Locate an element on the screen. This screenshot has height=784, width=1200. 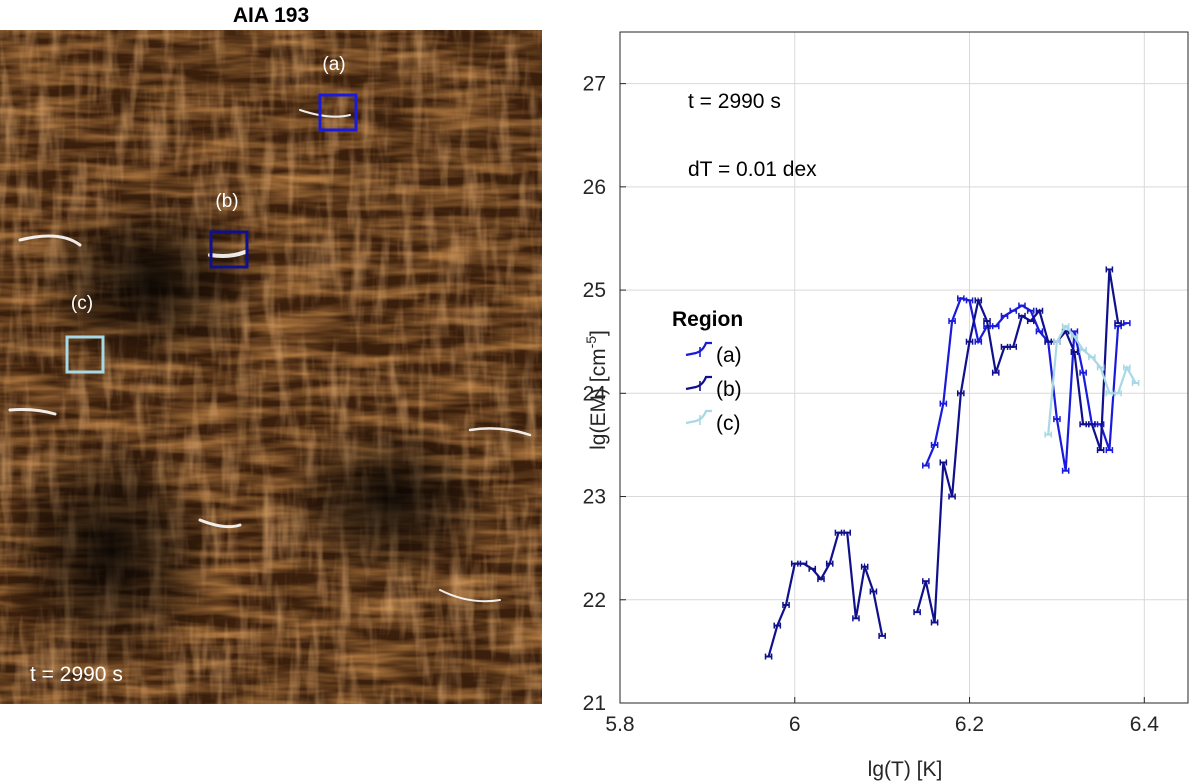
legend: Region (a) (b) (c) is located at coordinates (707, 371).